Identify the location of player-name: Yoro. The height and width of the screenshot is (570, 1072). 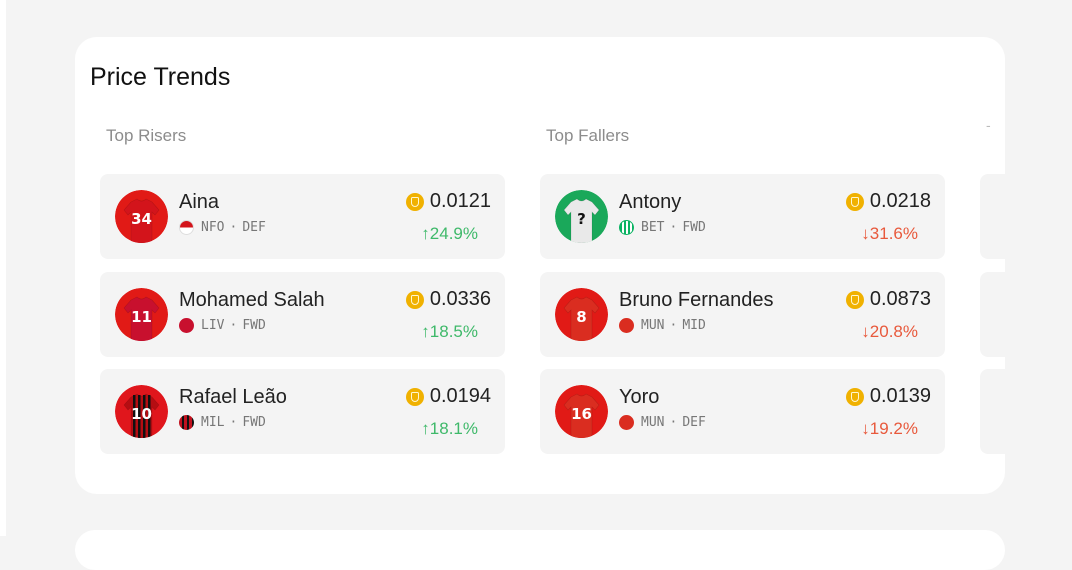
(639, 397).